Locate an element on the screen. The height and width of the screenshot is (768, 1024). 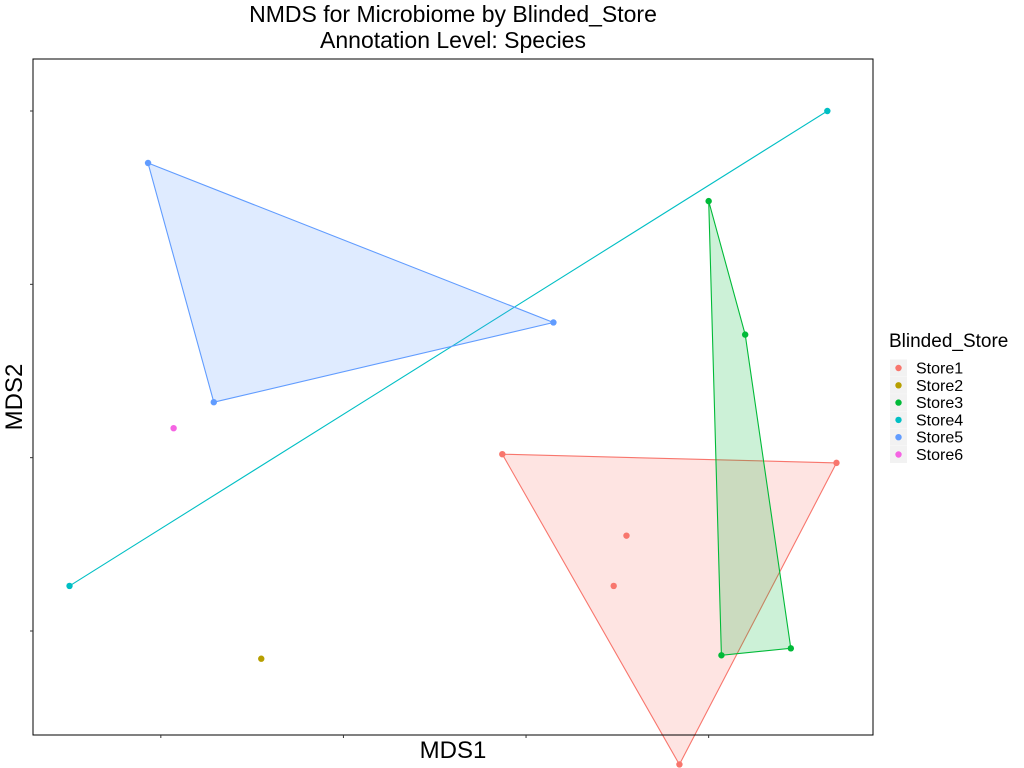
hull-store5 is located at coordinates (351, 282).